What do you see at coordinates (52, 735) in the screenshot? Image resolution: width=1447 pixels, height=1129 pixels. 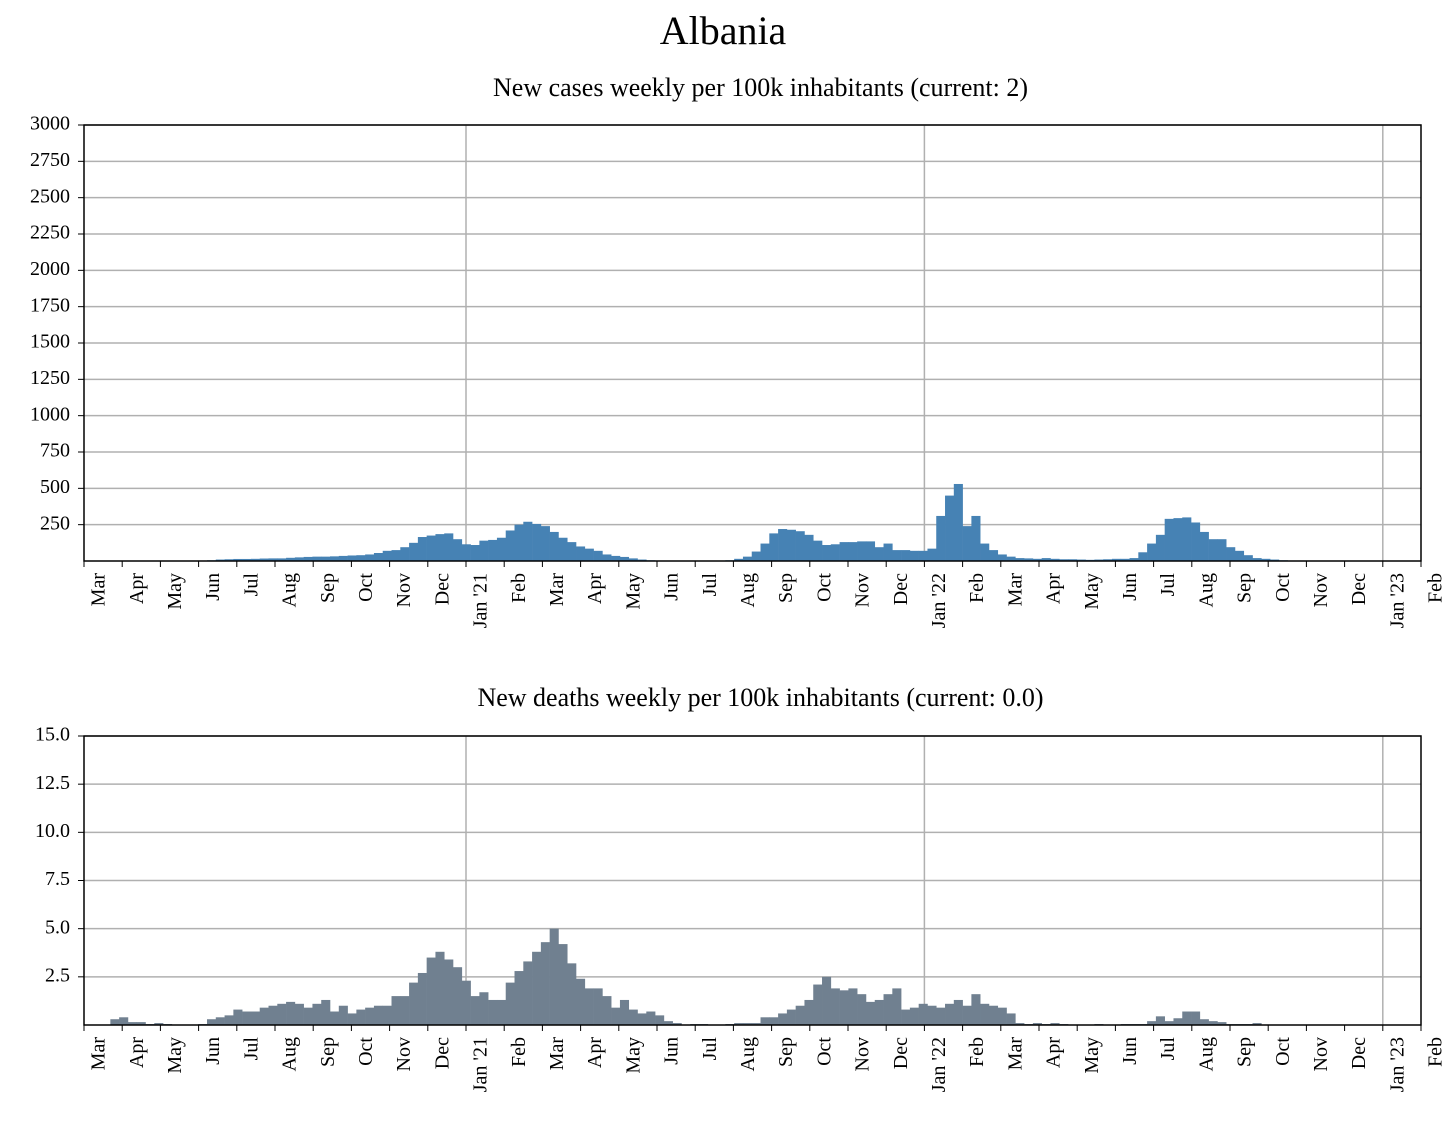 I see `y-tick-label: 15.0` at bounding box center [52, 735].